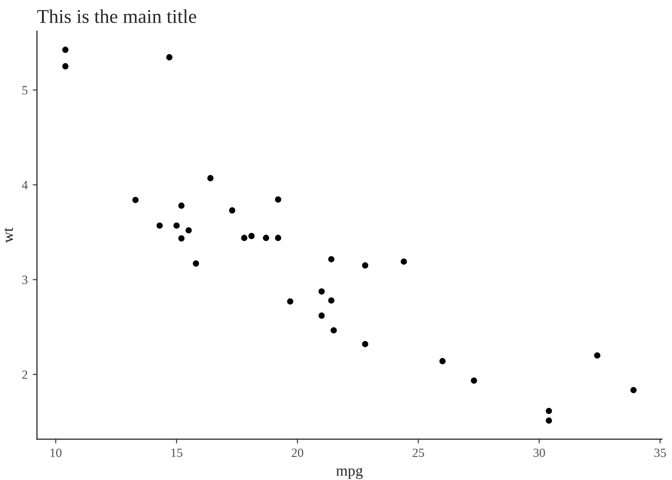 The height and width of the screenshot is (480, 672). What do you see at coordinates (539, 453) in the screenshot?
I see `x-tick-label: 30` at bounding box center [539, 453].